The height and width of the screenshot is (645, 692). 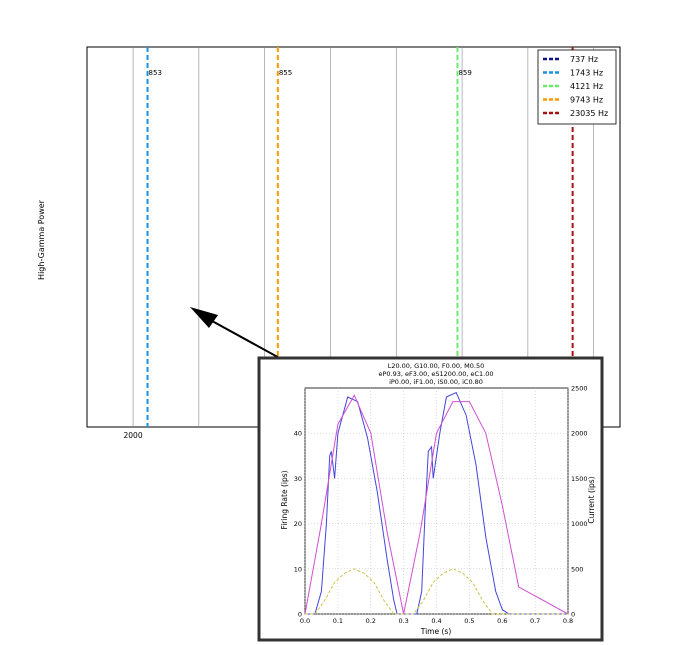 I want to click on main-x-tick-label: 2000, so click(x=133, y=435).